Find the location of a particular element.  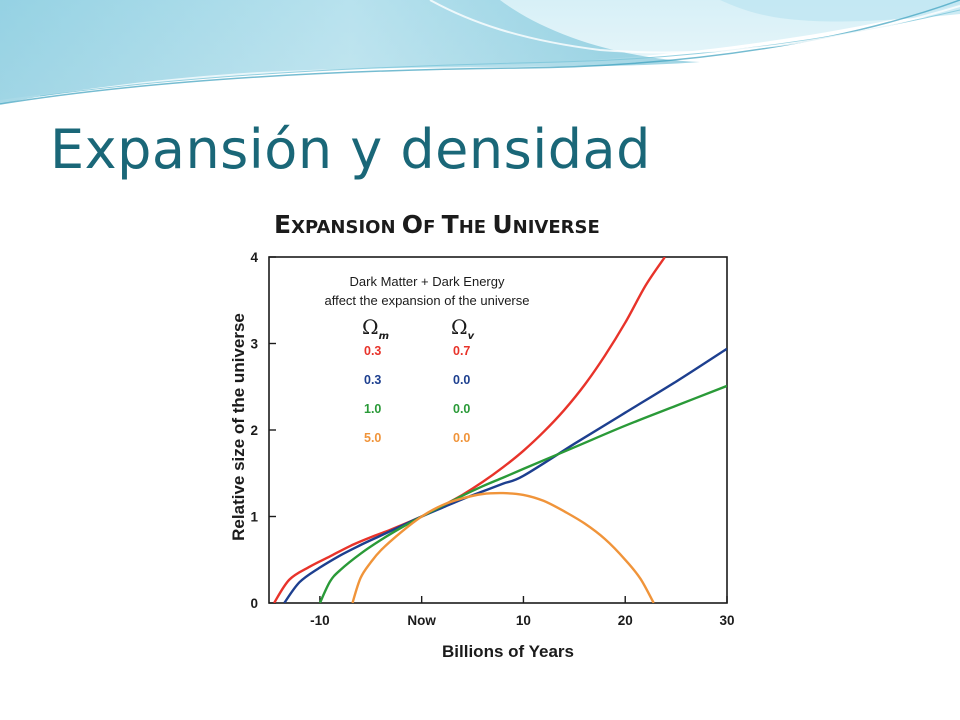

legend-header-2: Ωv is located at coordinates (463, 328).